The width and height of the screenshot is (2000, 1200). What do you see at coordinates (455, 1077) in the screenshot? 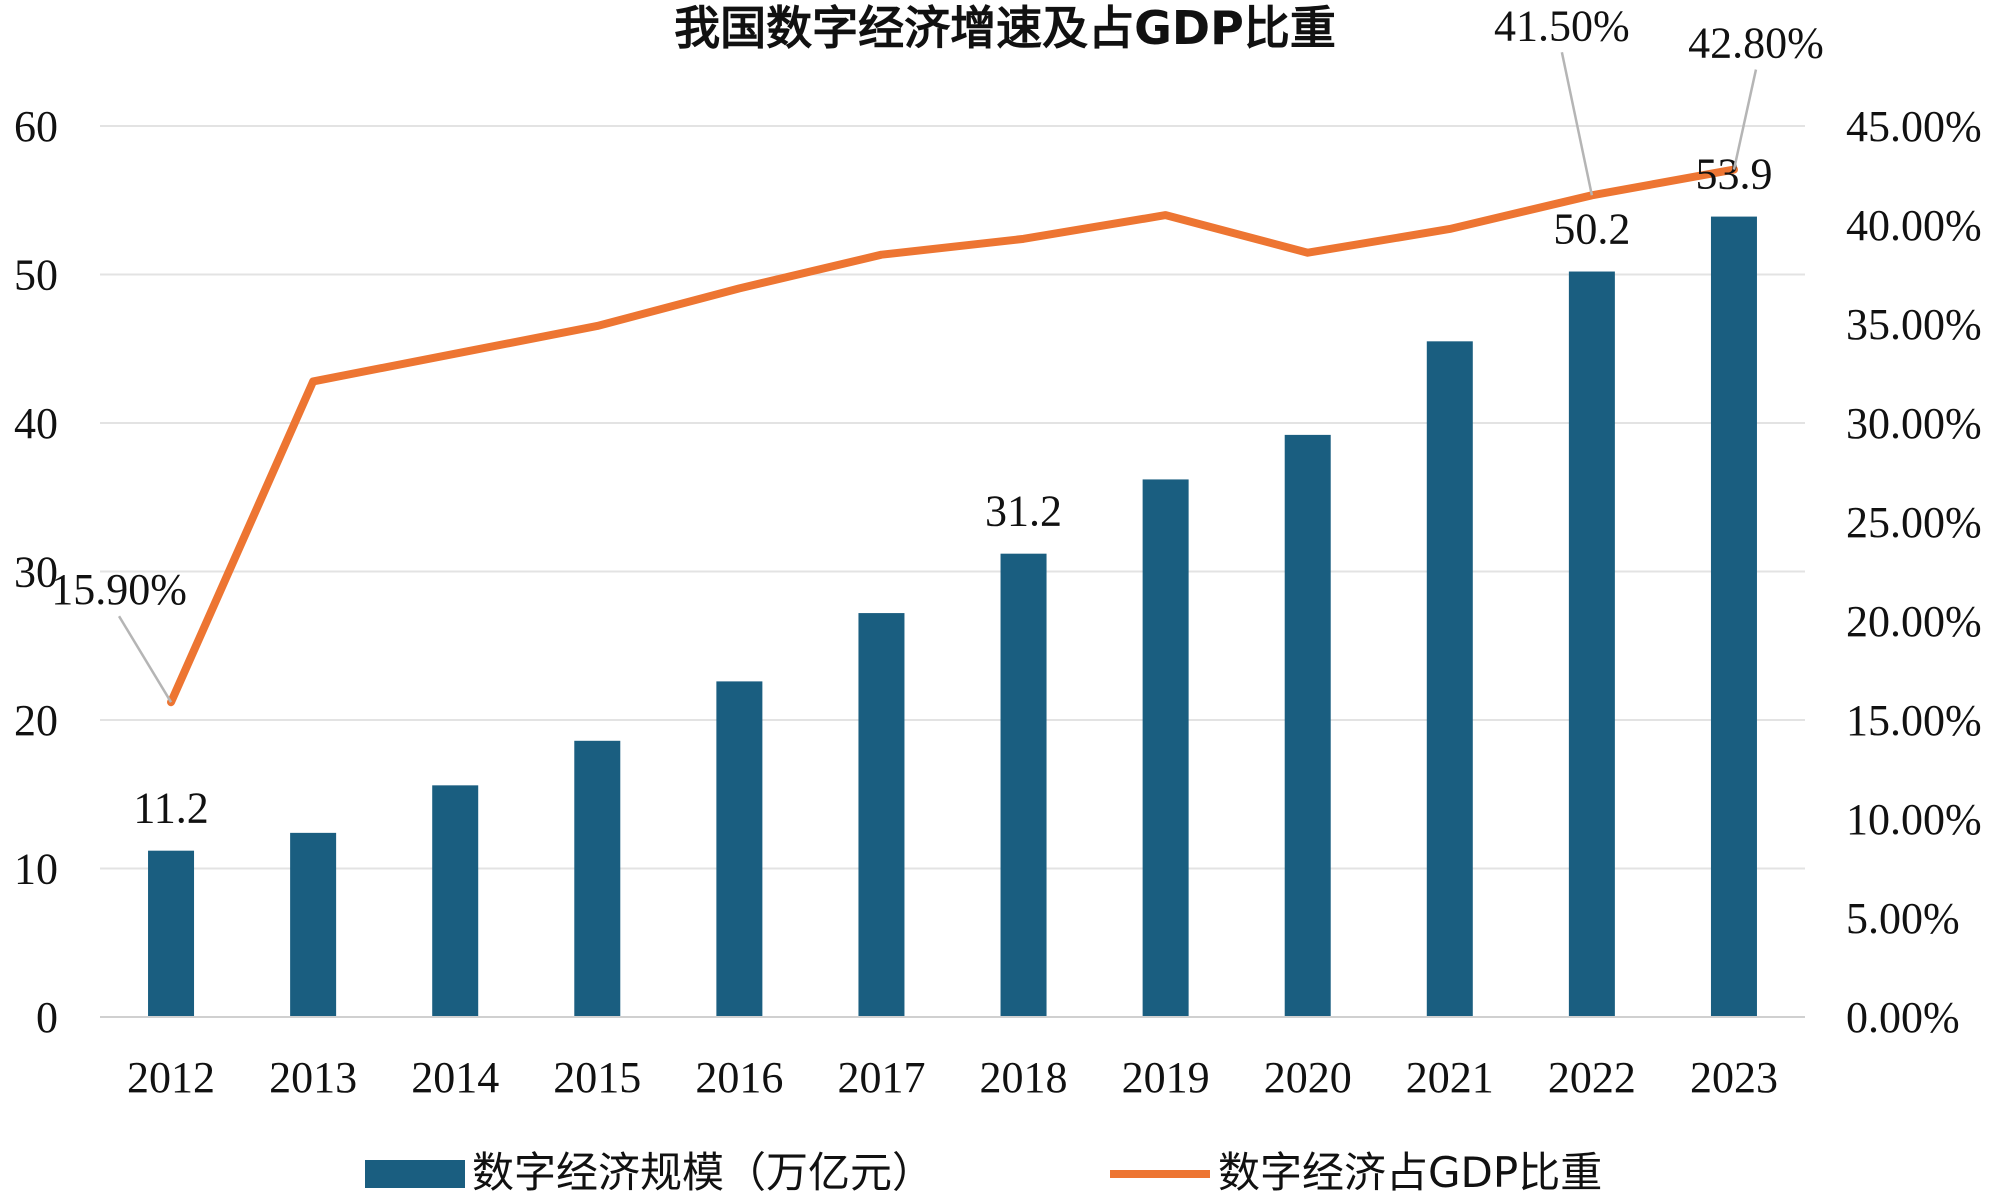
I see `x-tick-label: 2014` at bounding box center [455, 1077].